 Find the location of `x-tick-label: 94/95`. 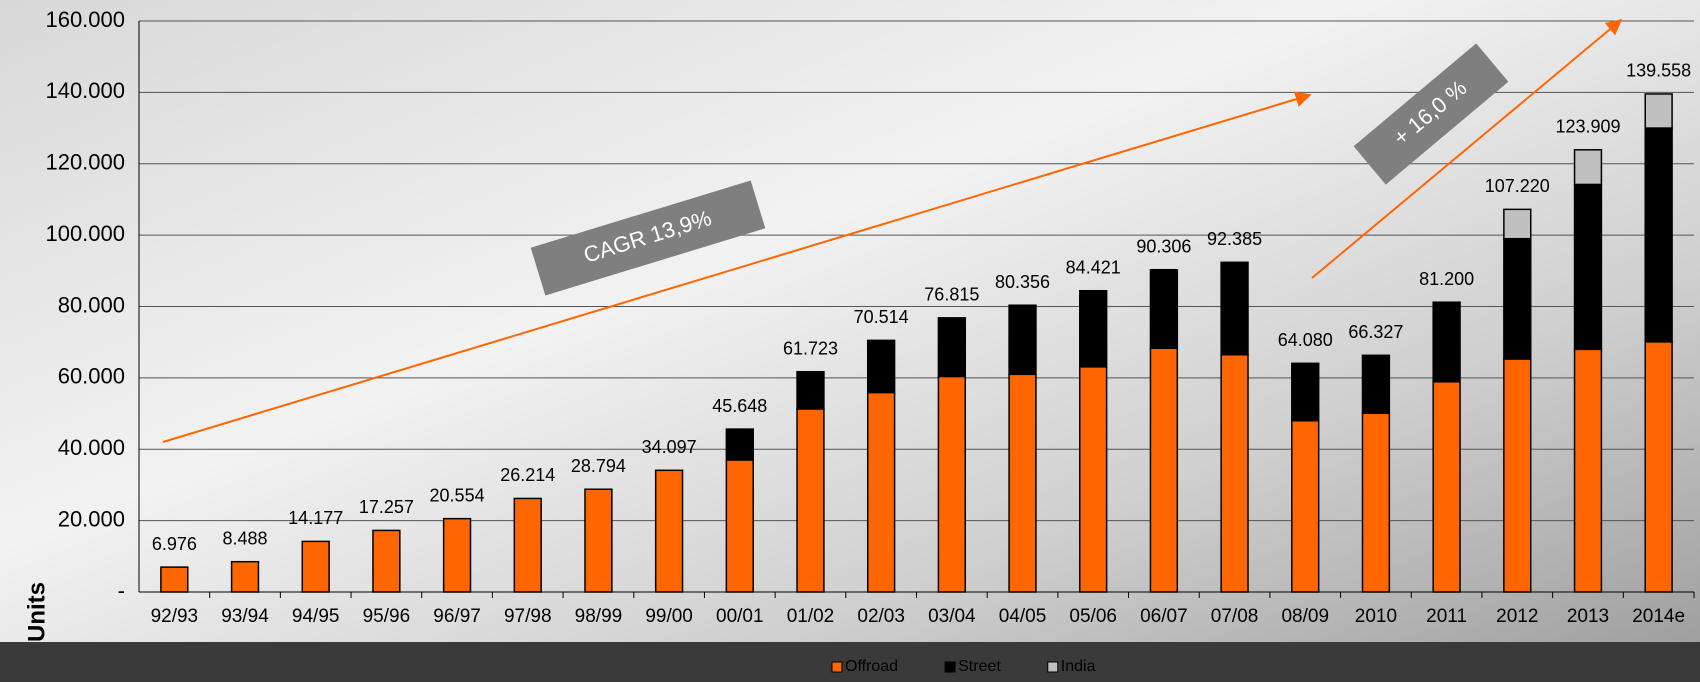

x-tick-label: 94/95 is located at coordinates (316, 616).